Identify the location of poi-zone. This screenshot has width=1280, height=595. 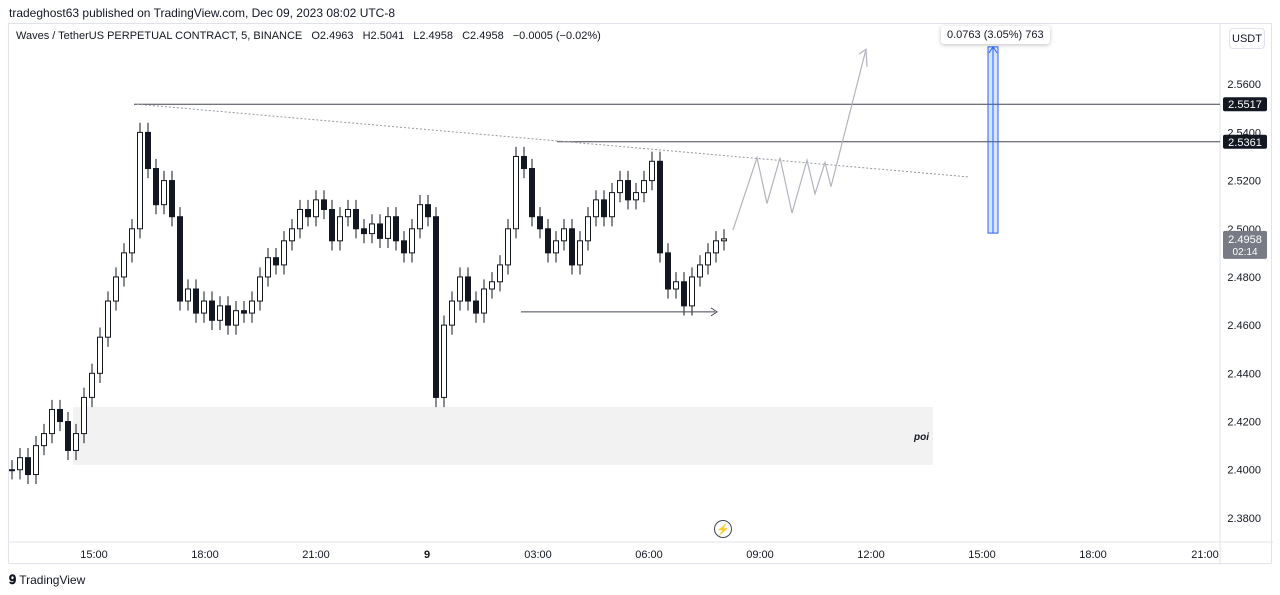
(503, 436).